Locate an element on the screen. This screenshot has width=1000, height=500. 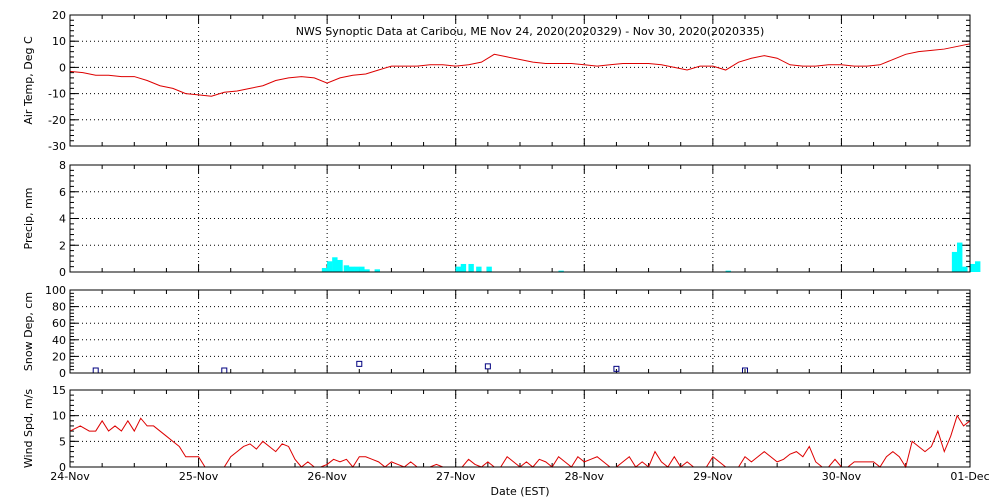
y-tick-label: 8 is located at coordinates (62, 165).